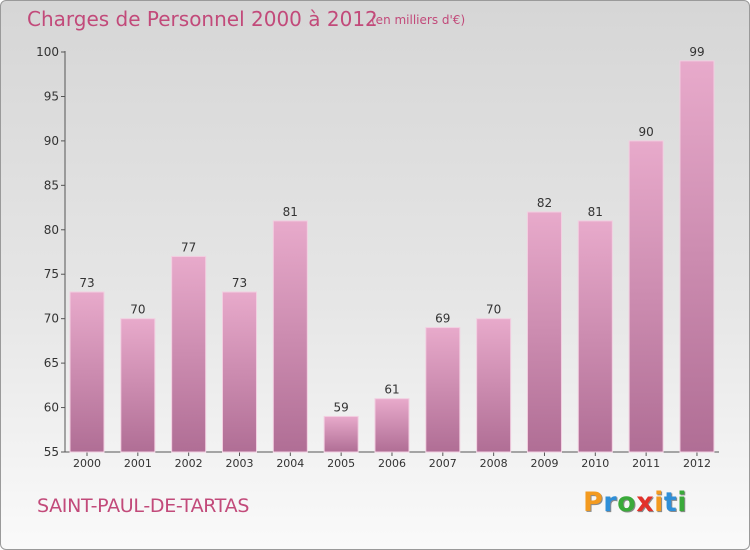 The height and width of the screenshot is (550, 750). I want to click on proxiti-logo: Proxiti, so click(635, 502).